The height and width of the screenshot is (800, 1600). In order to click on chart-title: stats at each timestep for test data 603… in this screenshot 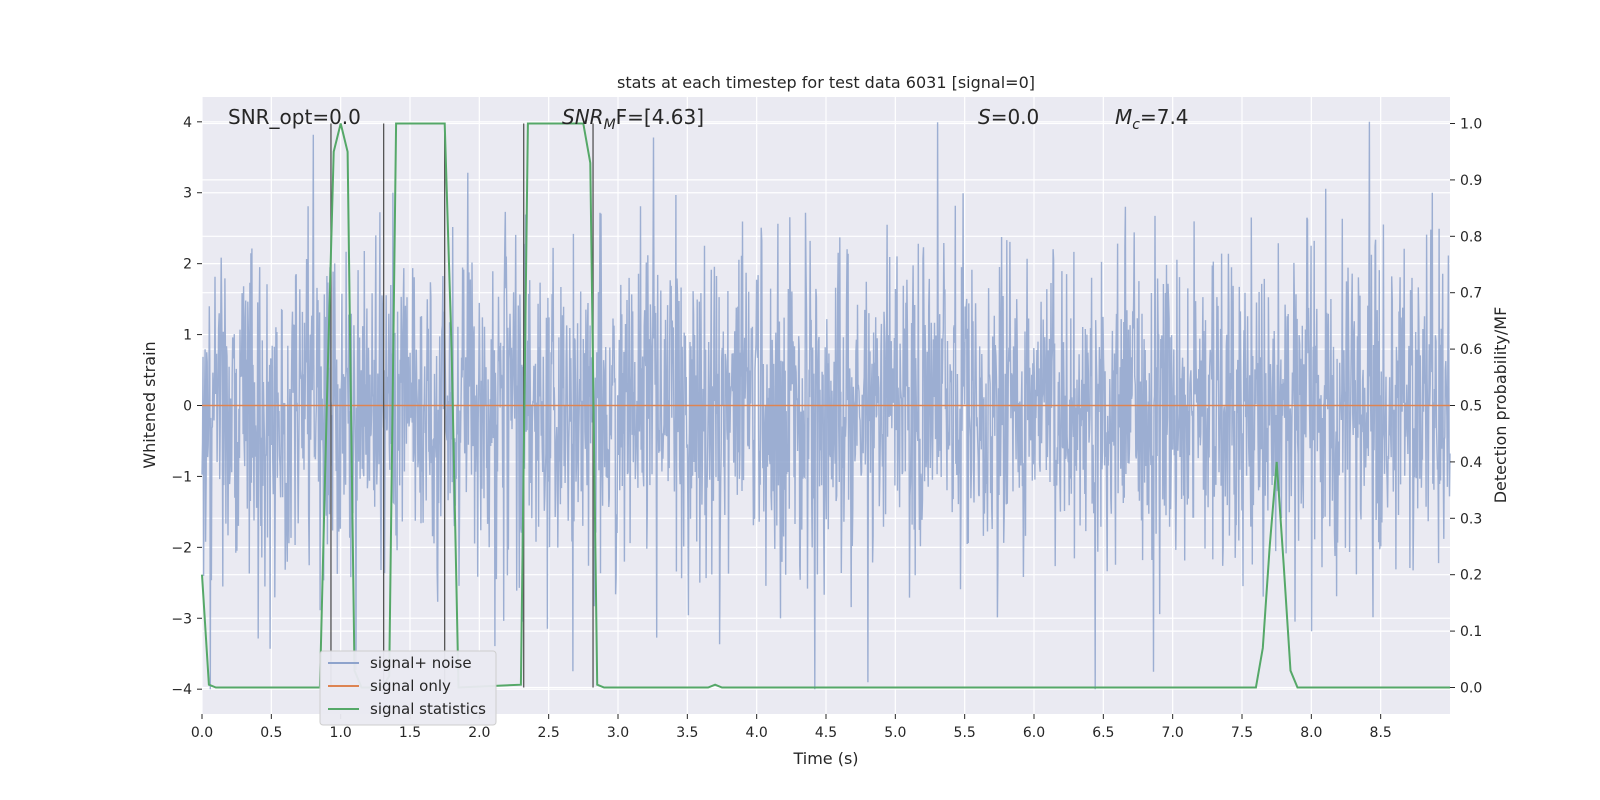, I will do `click(826, 82)`.